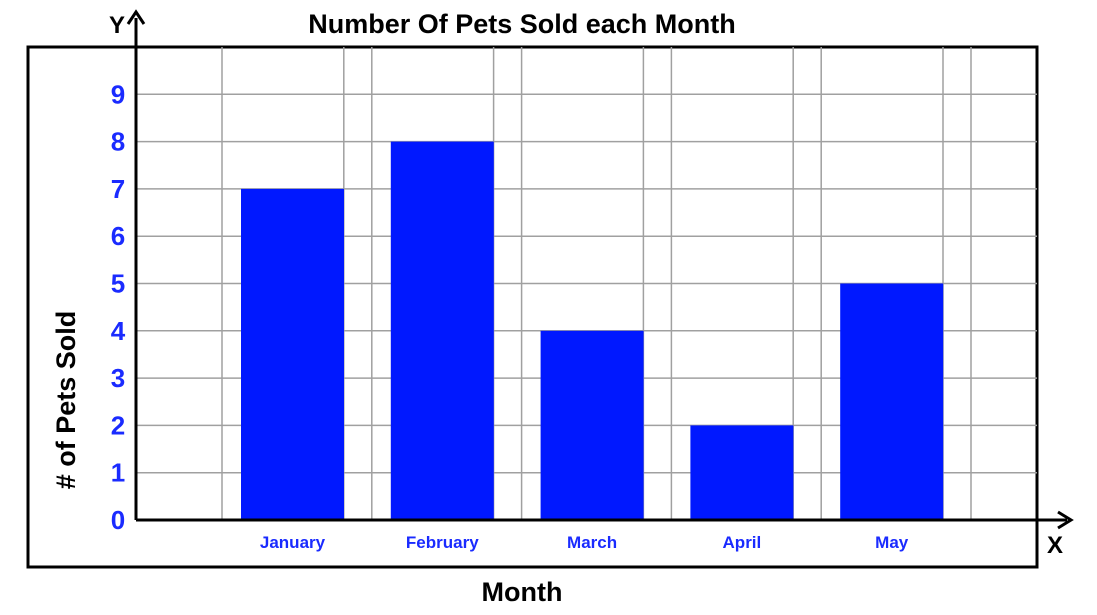 This screenshot has height=615, width=1097. I want to click on bar-january, so click(292, 354).